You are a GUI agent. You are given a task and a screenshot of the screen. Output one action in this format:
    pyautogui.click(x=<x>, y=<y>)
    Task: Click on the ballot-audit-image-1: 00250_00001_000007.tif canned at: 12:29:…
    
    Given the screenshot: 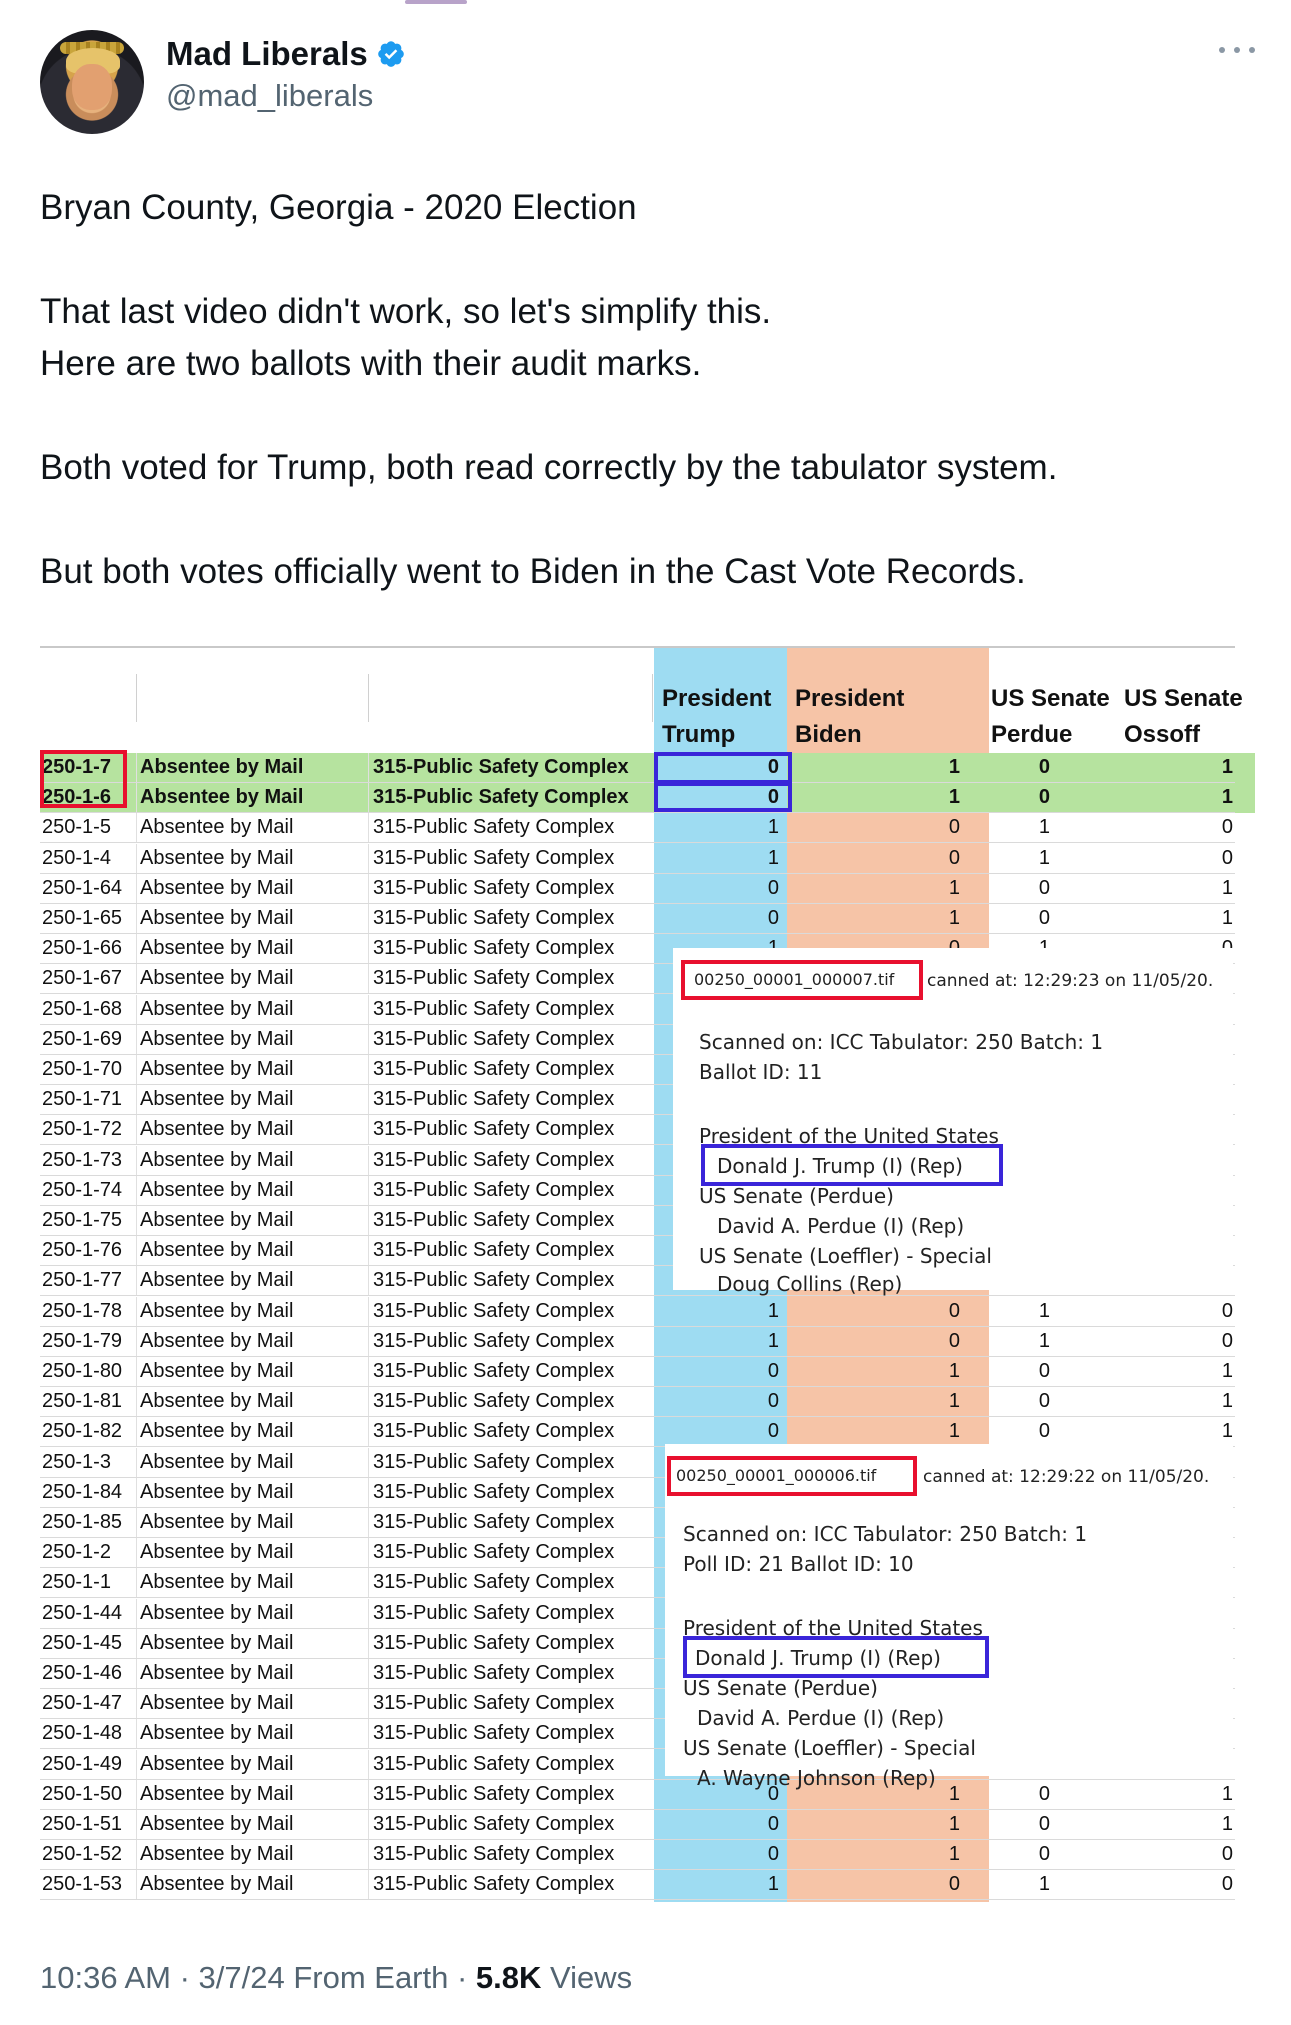 What is the action you would take?
    pyautogui.click(x=953, y=1122)
    